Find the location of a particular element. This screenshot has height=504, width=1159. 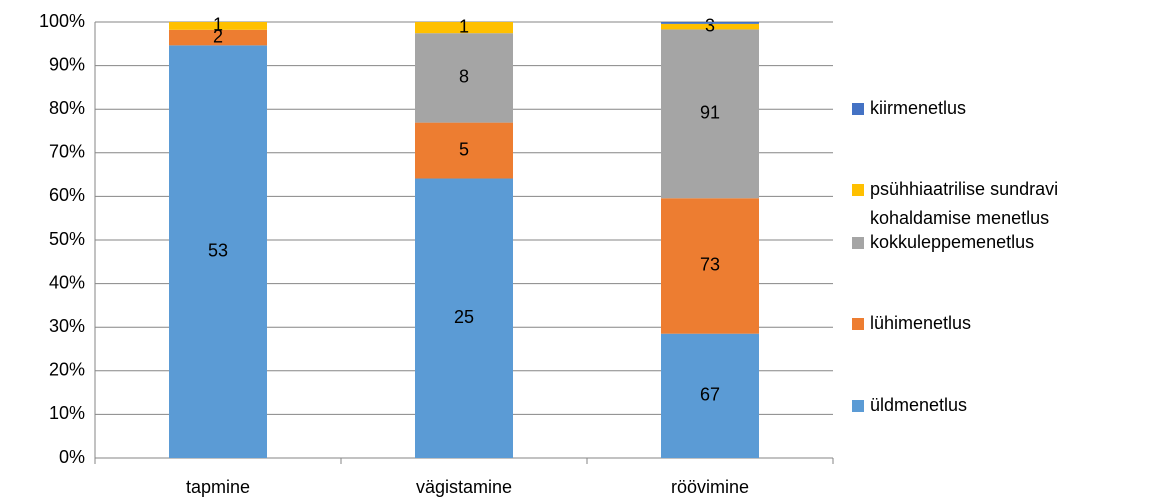

data-label: 91 is located at coordinates (710, 113).